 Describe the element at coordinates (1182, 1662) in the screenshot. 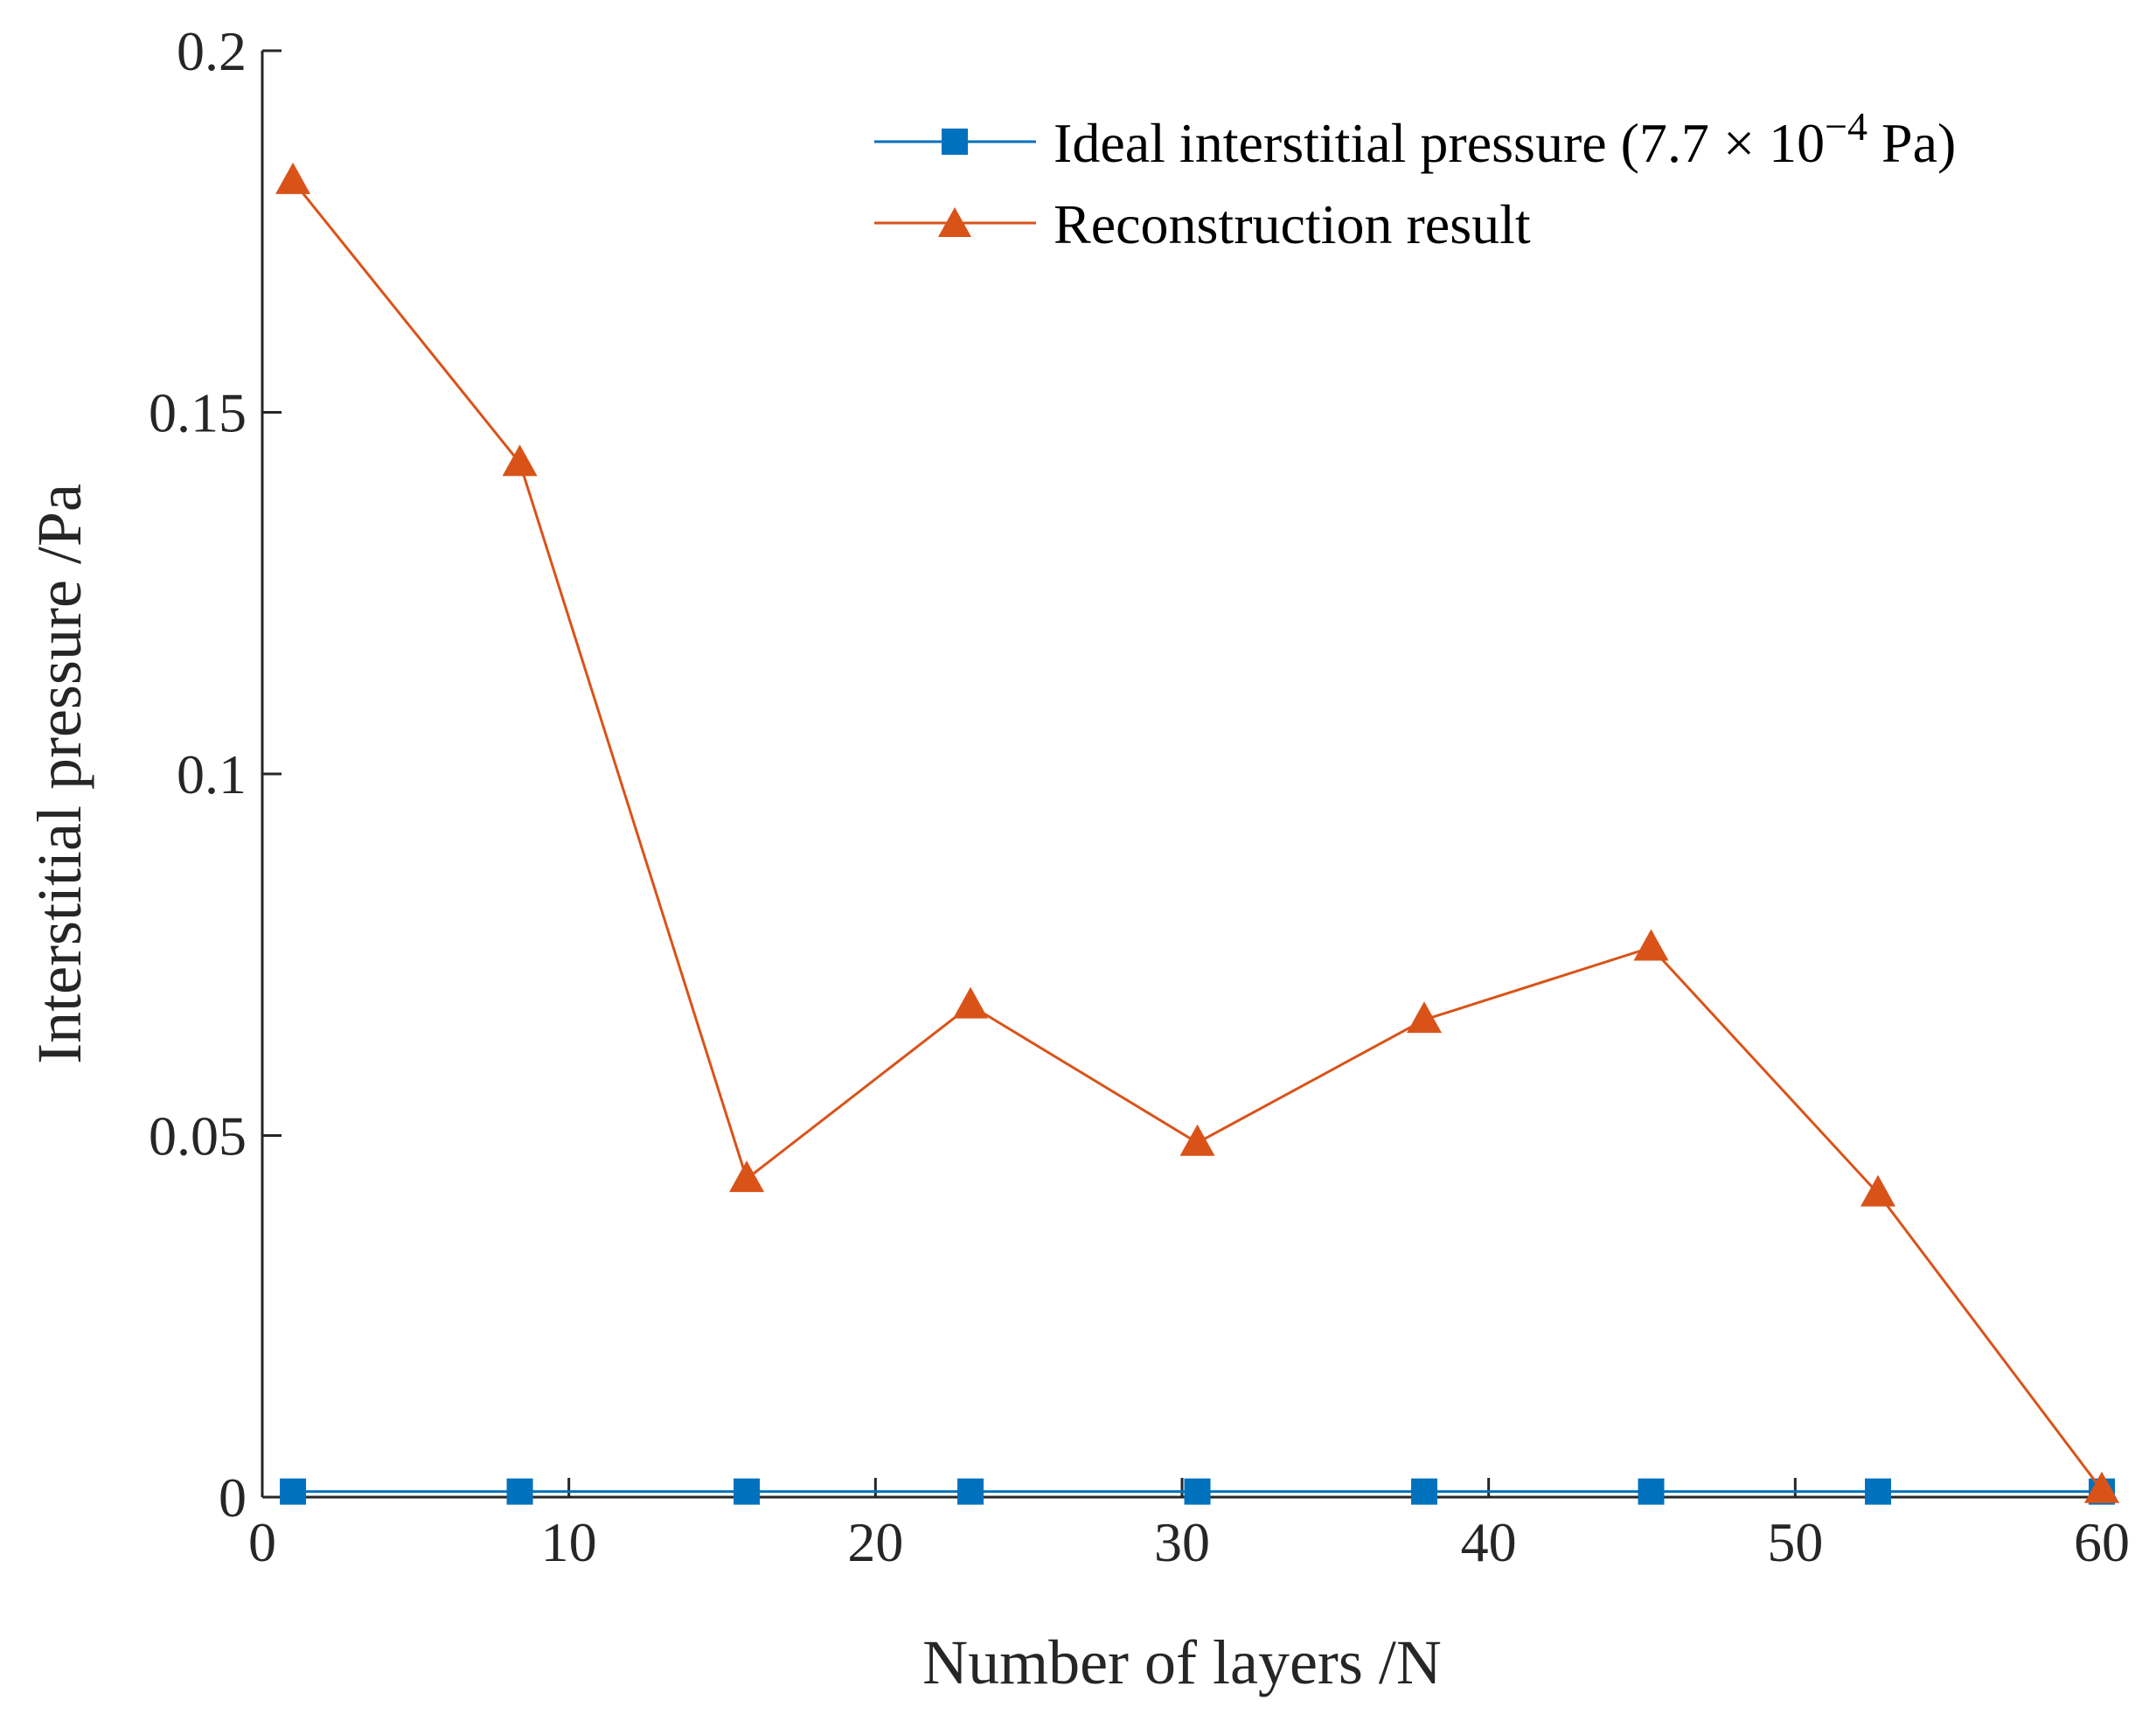

I see `x-axis-title: Number of layers /N` at that location.